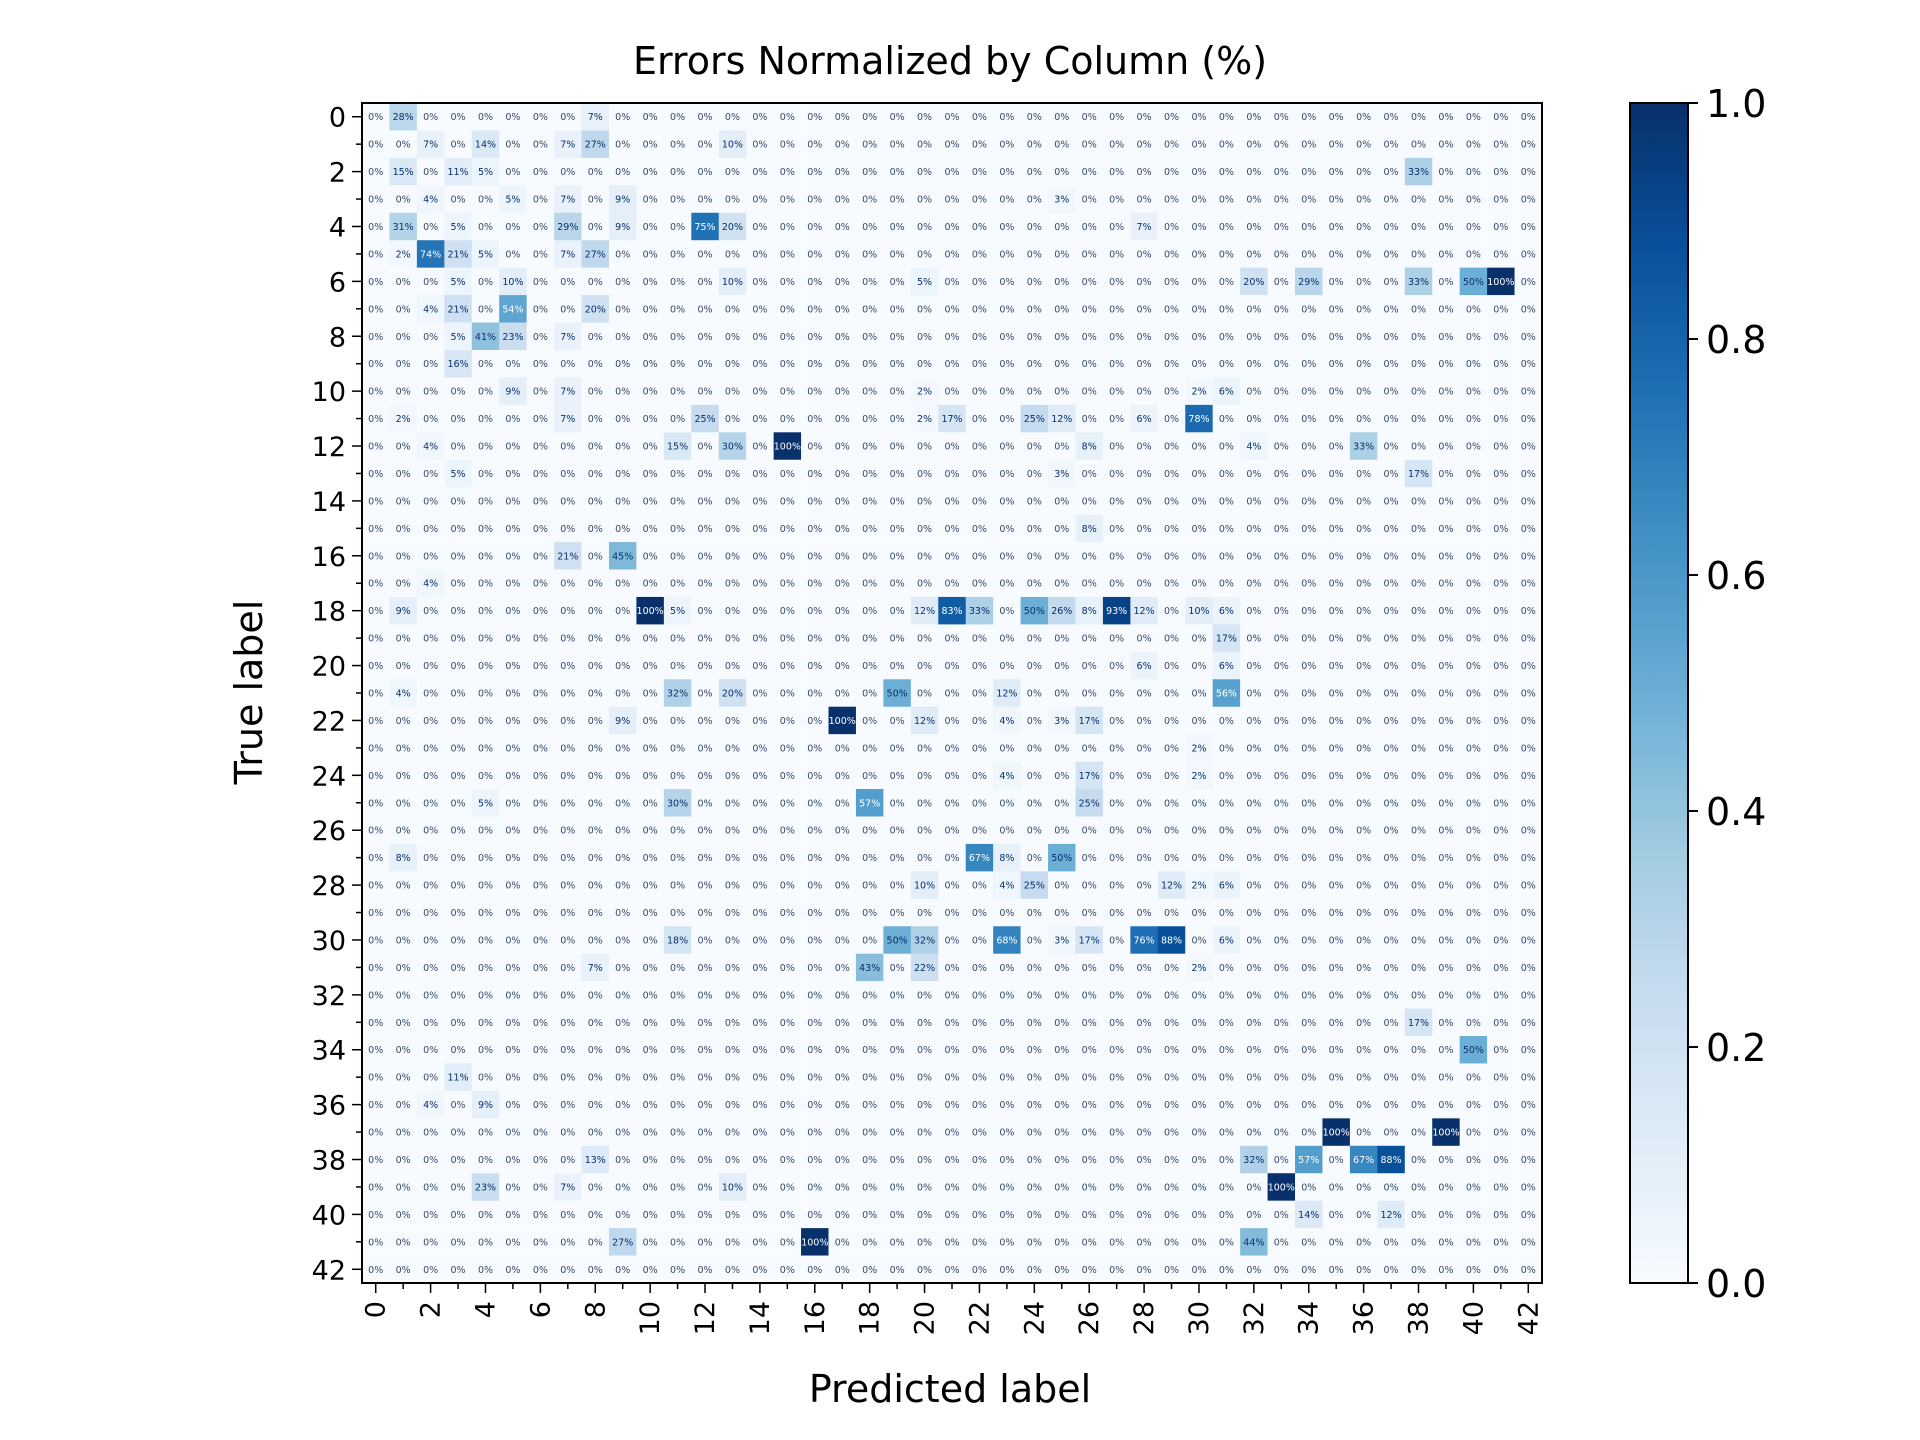 Image resolution: width=1920 pixels, height=1440 pixels. Describe the element at coordinates (457, 254) in the screenshot. I see `cell-value-label: 21%` at that location.